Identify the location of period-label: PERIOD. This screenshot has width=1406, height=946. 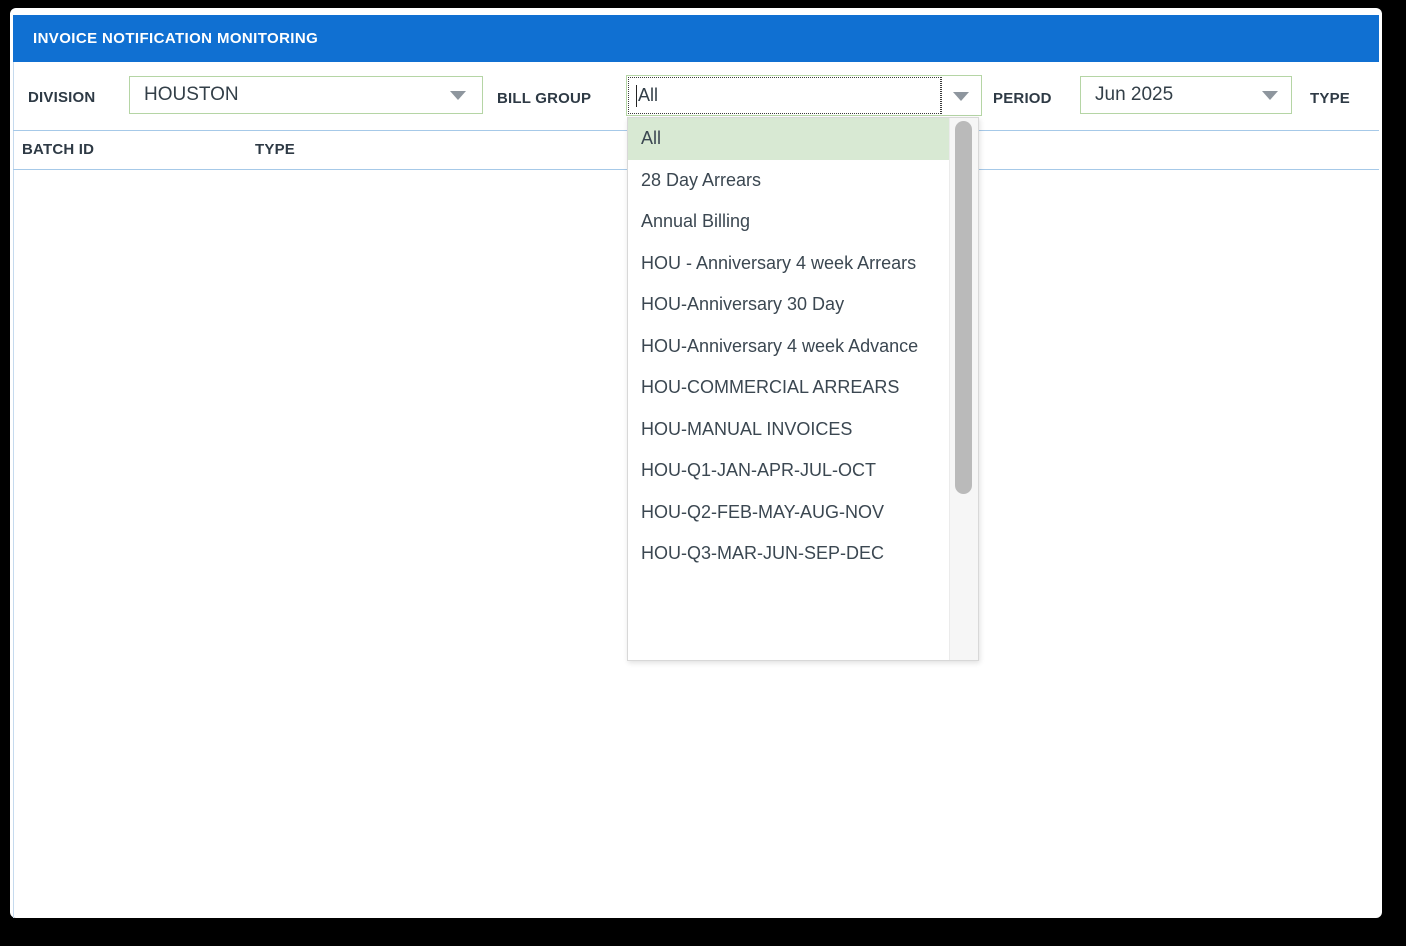
(1022, 98).